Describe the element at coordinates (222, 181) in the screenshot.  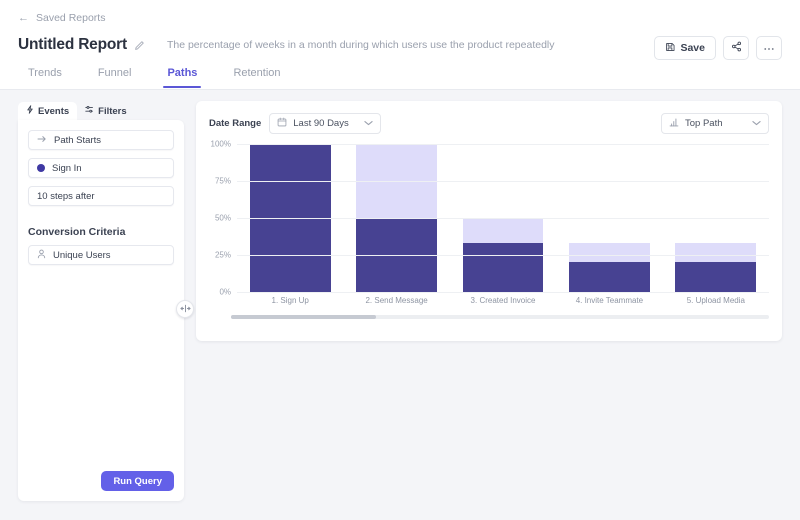
I see `y-axis-tick: 75%` at that location.